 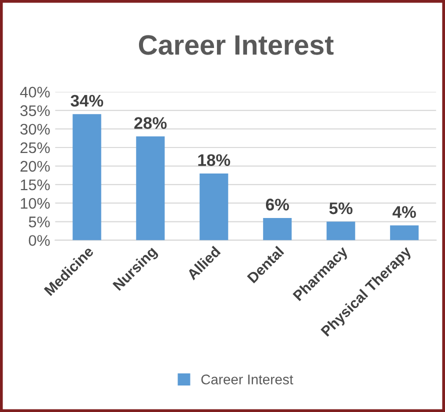 What do you see at coordinates (87, 100) in the screenshot?
I see `data-label: 34%` at bounding box center [87, 100].